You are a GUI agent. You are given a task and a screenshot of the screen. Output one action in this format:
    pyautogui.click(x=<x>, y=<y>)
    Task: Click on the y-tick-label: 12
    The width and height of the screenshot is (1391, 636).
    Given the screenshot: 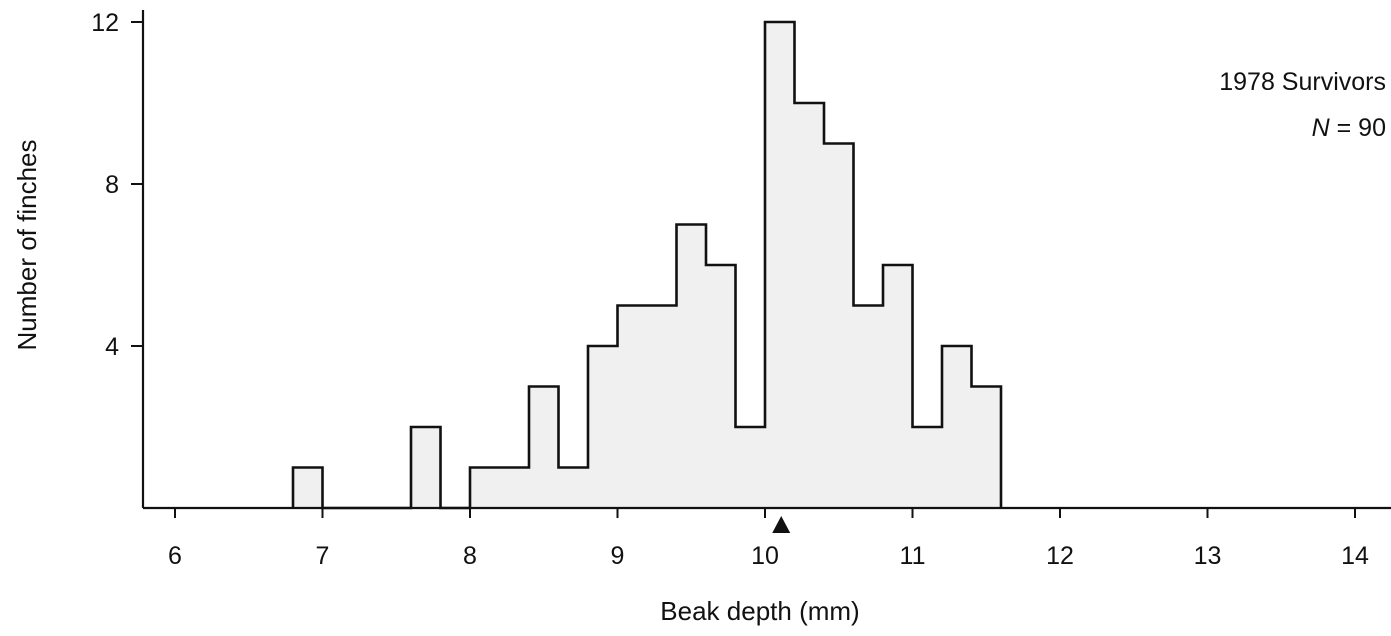 What is the action you would take?
    pyautogui.click(x=105, y=23)
    